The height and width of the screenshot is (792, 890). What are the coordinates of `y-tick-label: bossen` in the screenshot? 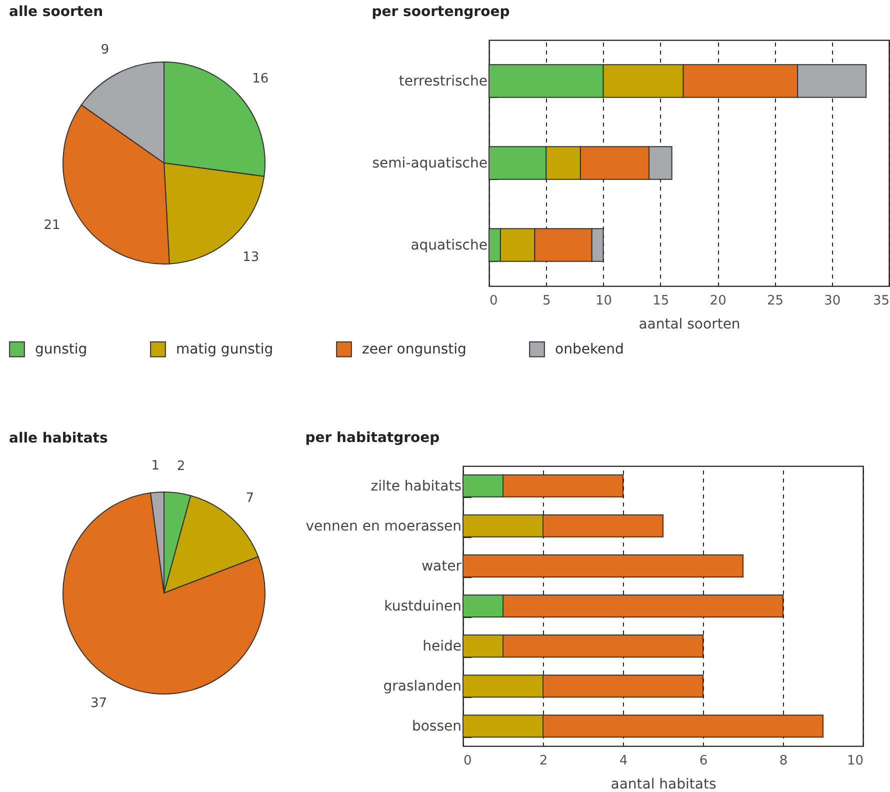 It's located at (437, 726).